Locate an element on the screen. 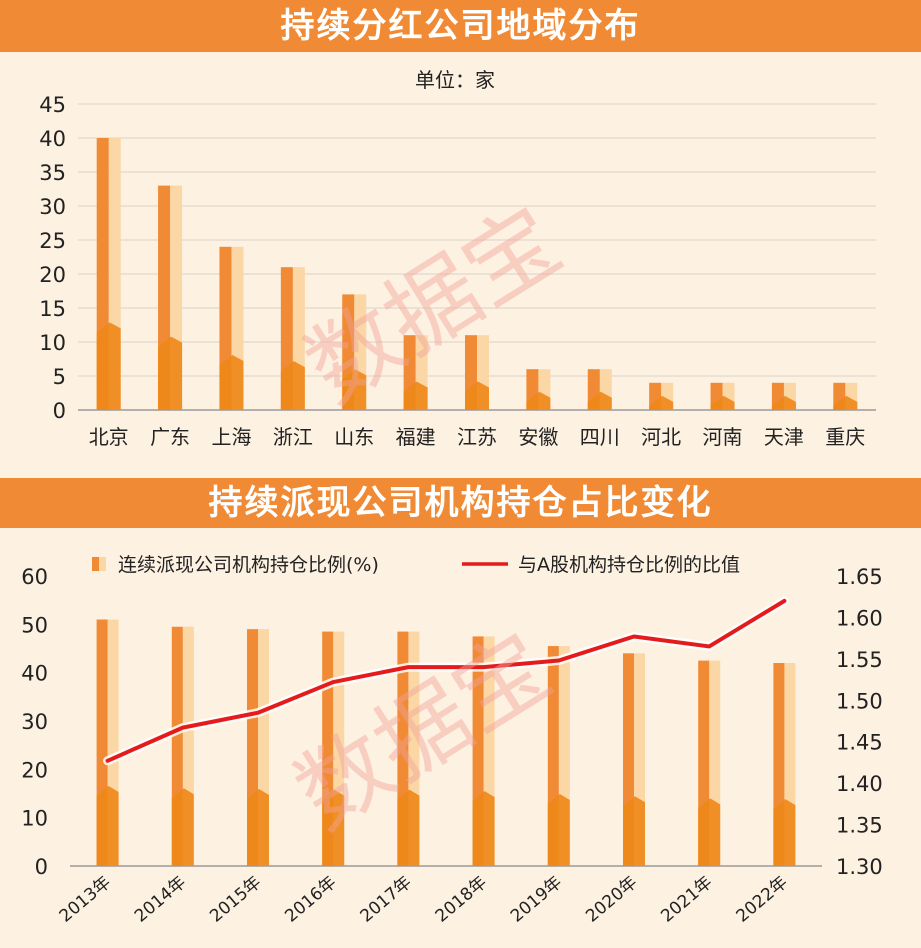 The image size is (921, 948). chart2-left-tick: 30 is located at coordinates (34, 722).